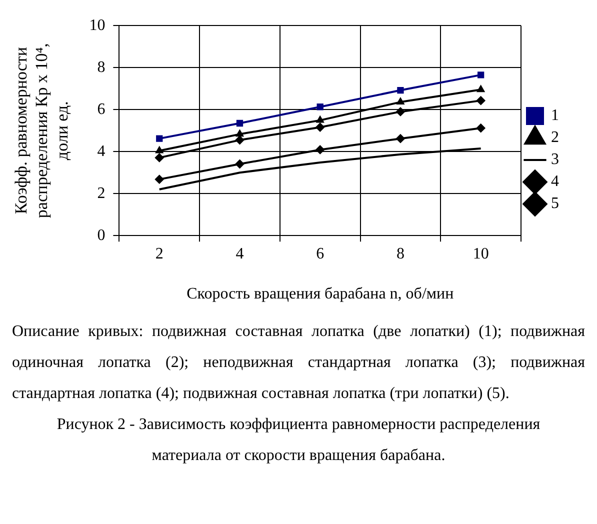 This screenshot has height=524, width=597. I want to click on y-tick-label: 8, so click(101, 67).